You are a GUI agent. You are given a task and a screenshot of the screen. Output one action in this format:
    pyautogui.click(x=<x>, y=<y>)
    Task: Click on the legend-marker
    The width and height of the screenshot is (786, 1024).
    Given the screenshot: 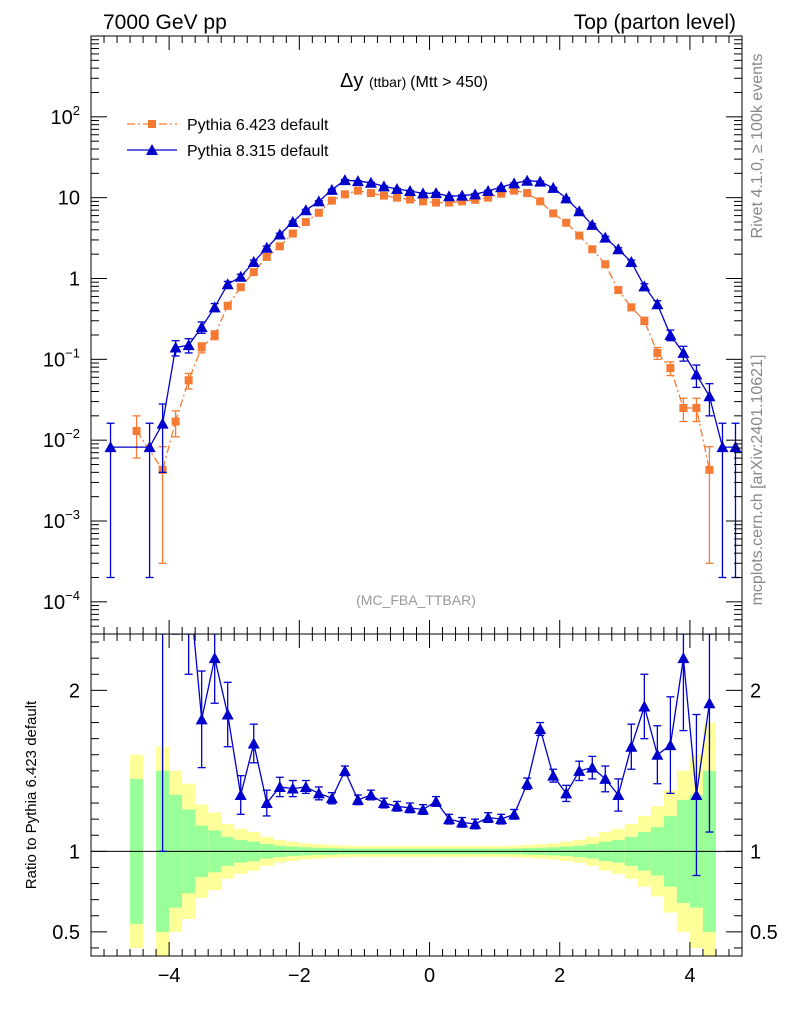 What is the action you would take?
    pyautogui.click(x=152, y=124)
    